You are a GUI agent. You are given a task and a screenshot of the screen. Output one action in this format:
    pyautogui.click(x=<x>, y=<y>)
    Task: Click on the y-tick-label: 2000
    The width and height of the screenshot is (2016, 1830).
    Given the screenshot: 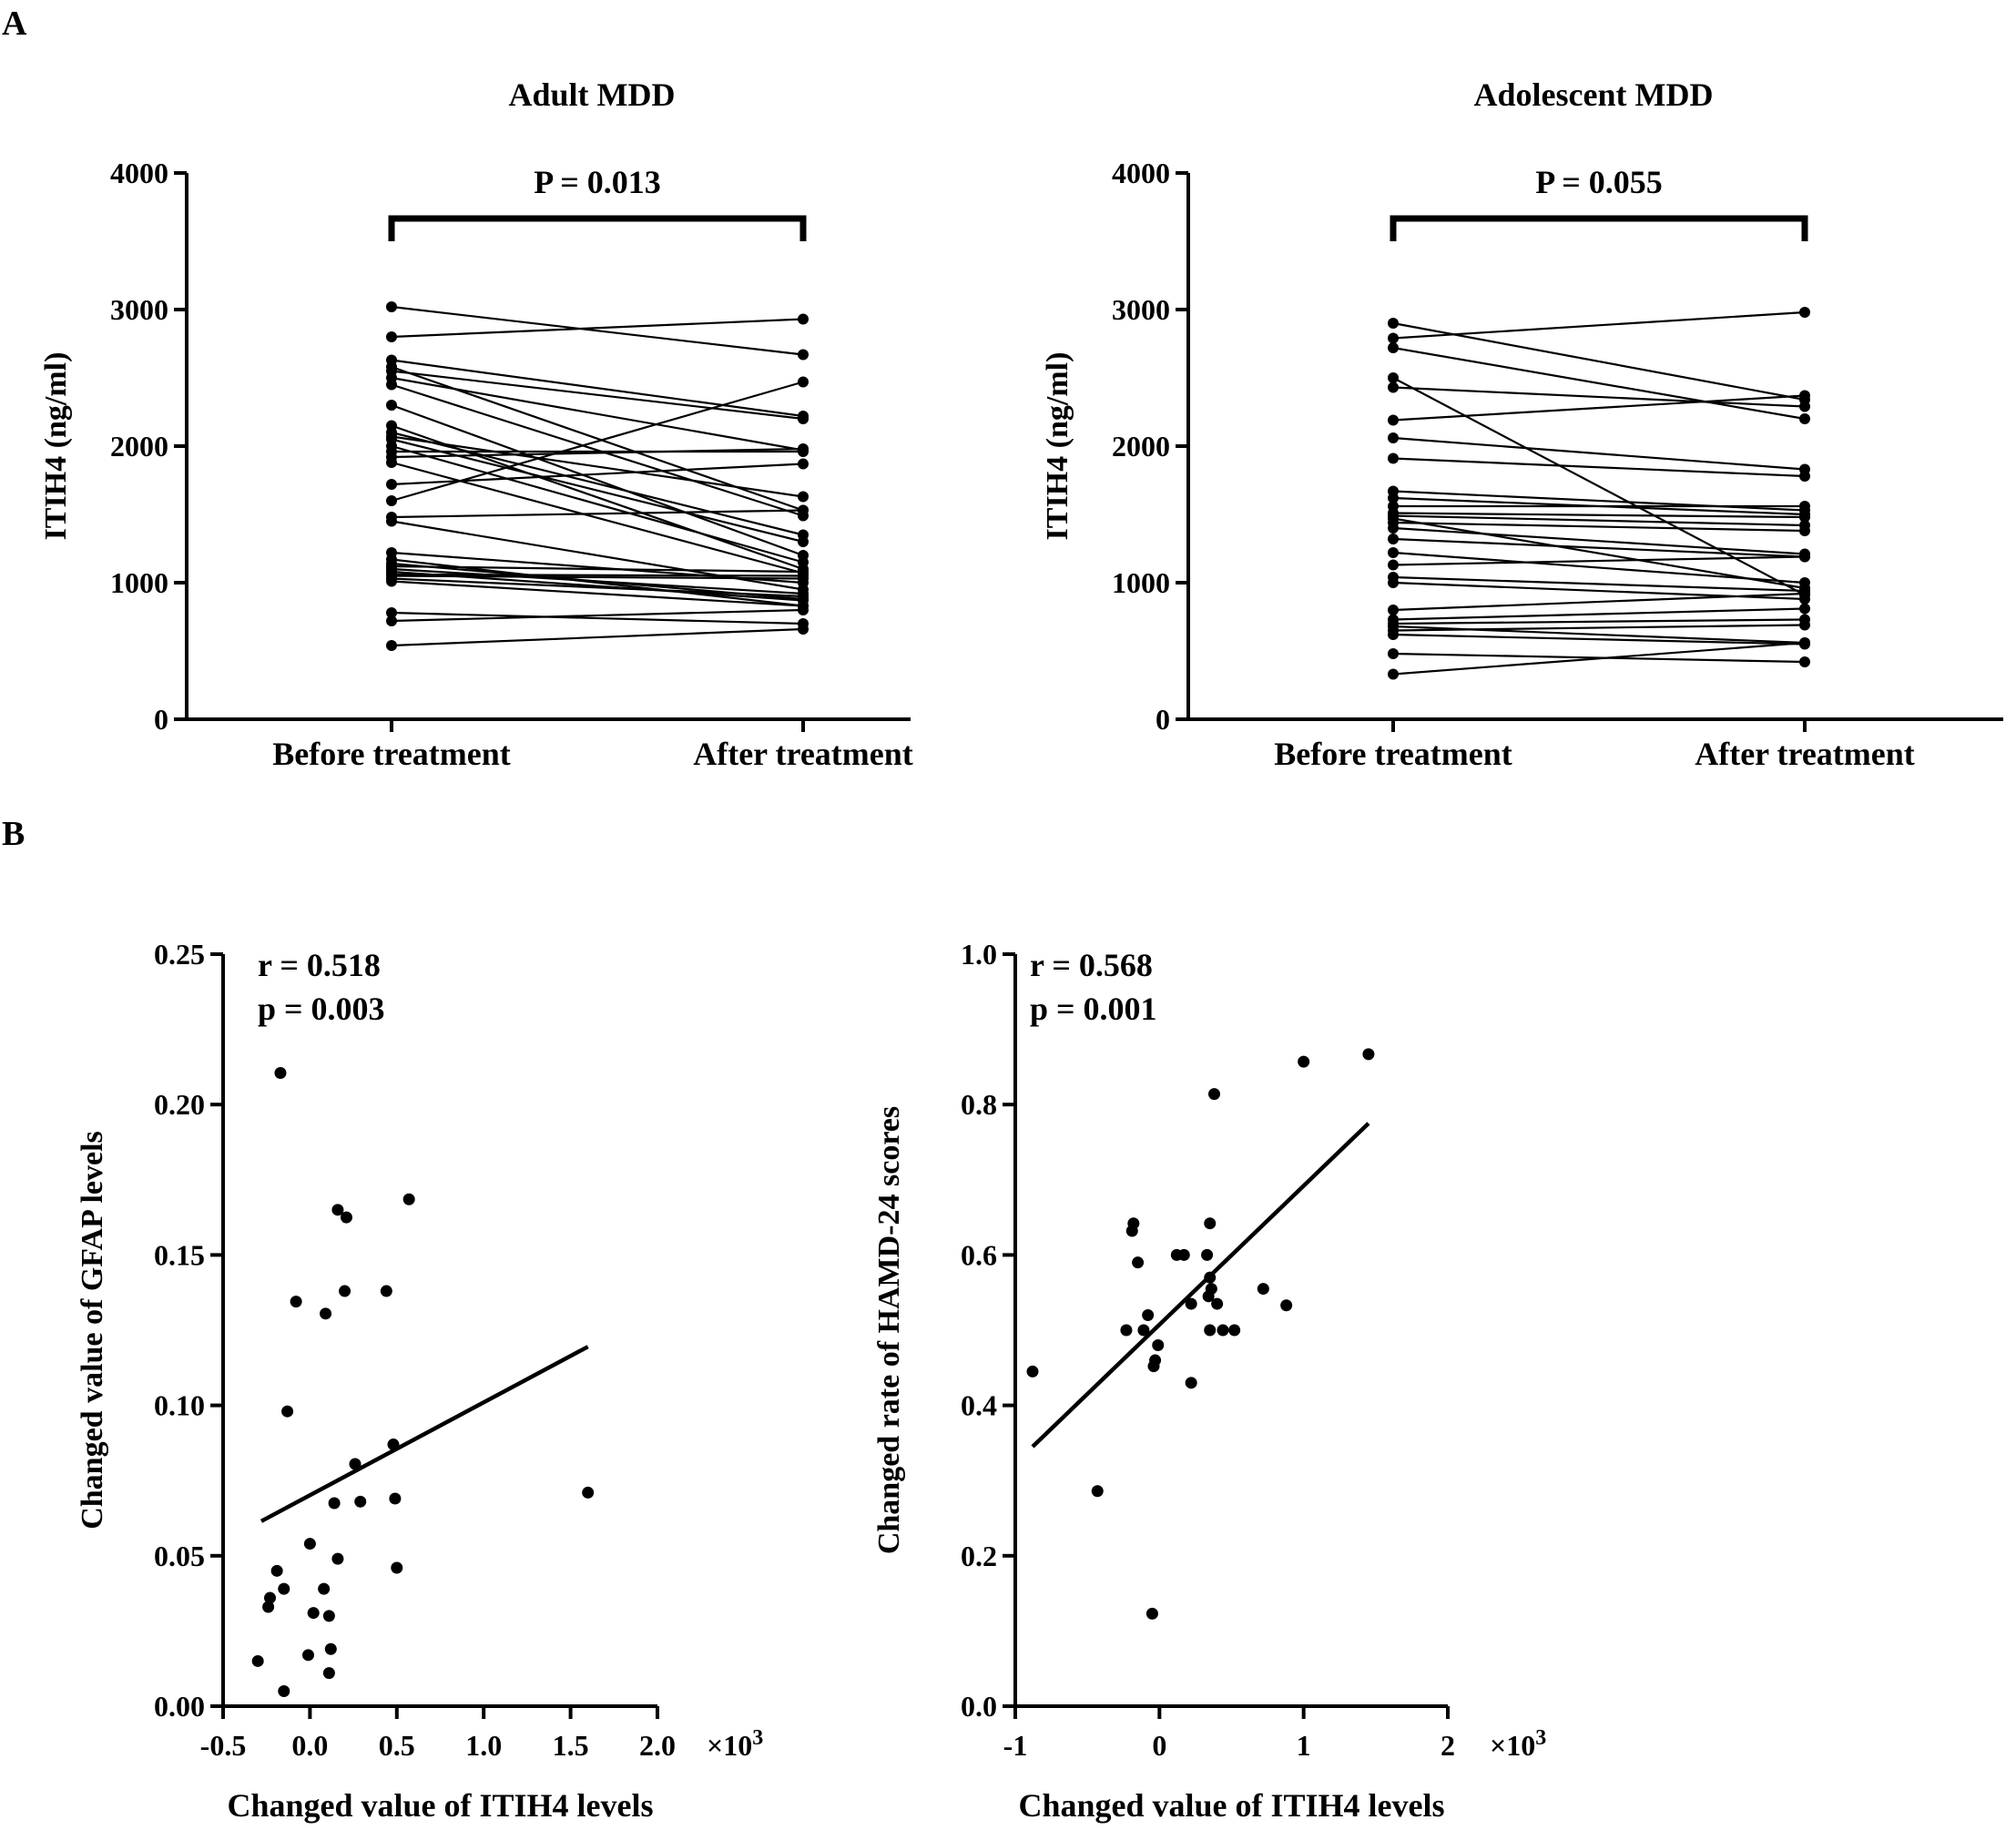 What is the action you would take?
    pyautogui.click(x=139, y=447)
    